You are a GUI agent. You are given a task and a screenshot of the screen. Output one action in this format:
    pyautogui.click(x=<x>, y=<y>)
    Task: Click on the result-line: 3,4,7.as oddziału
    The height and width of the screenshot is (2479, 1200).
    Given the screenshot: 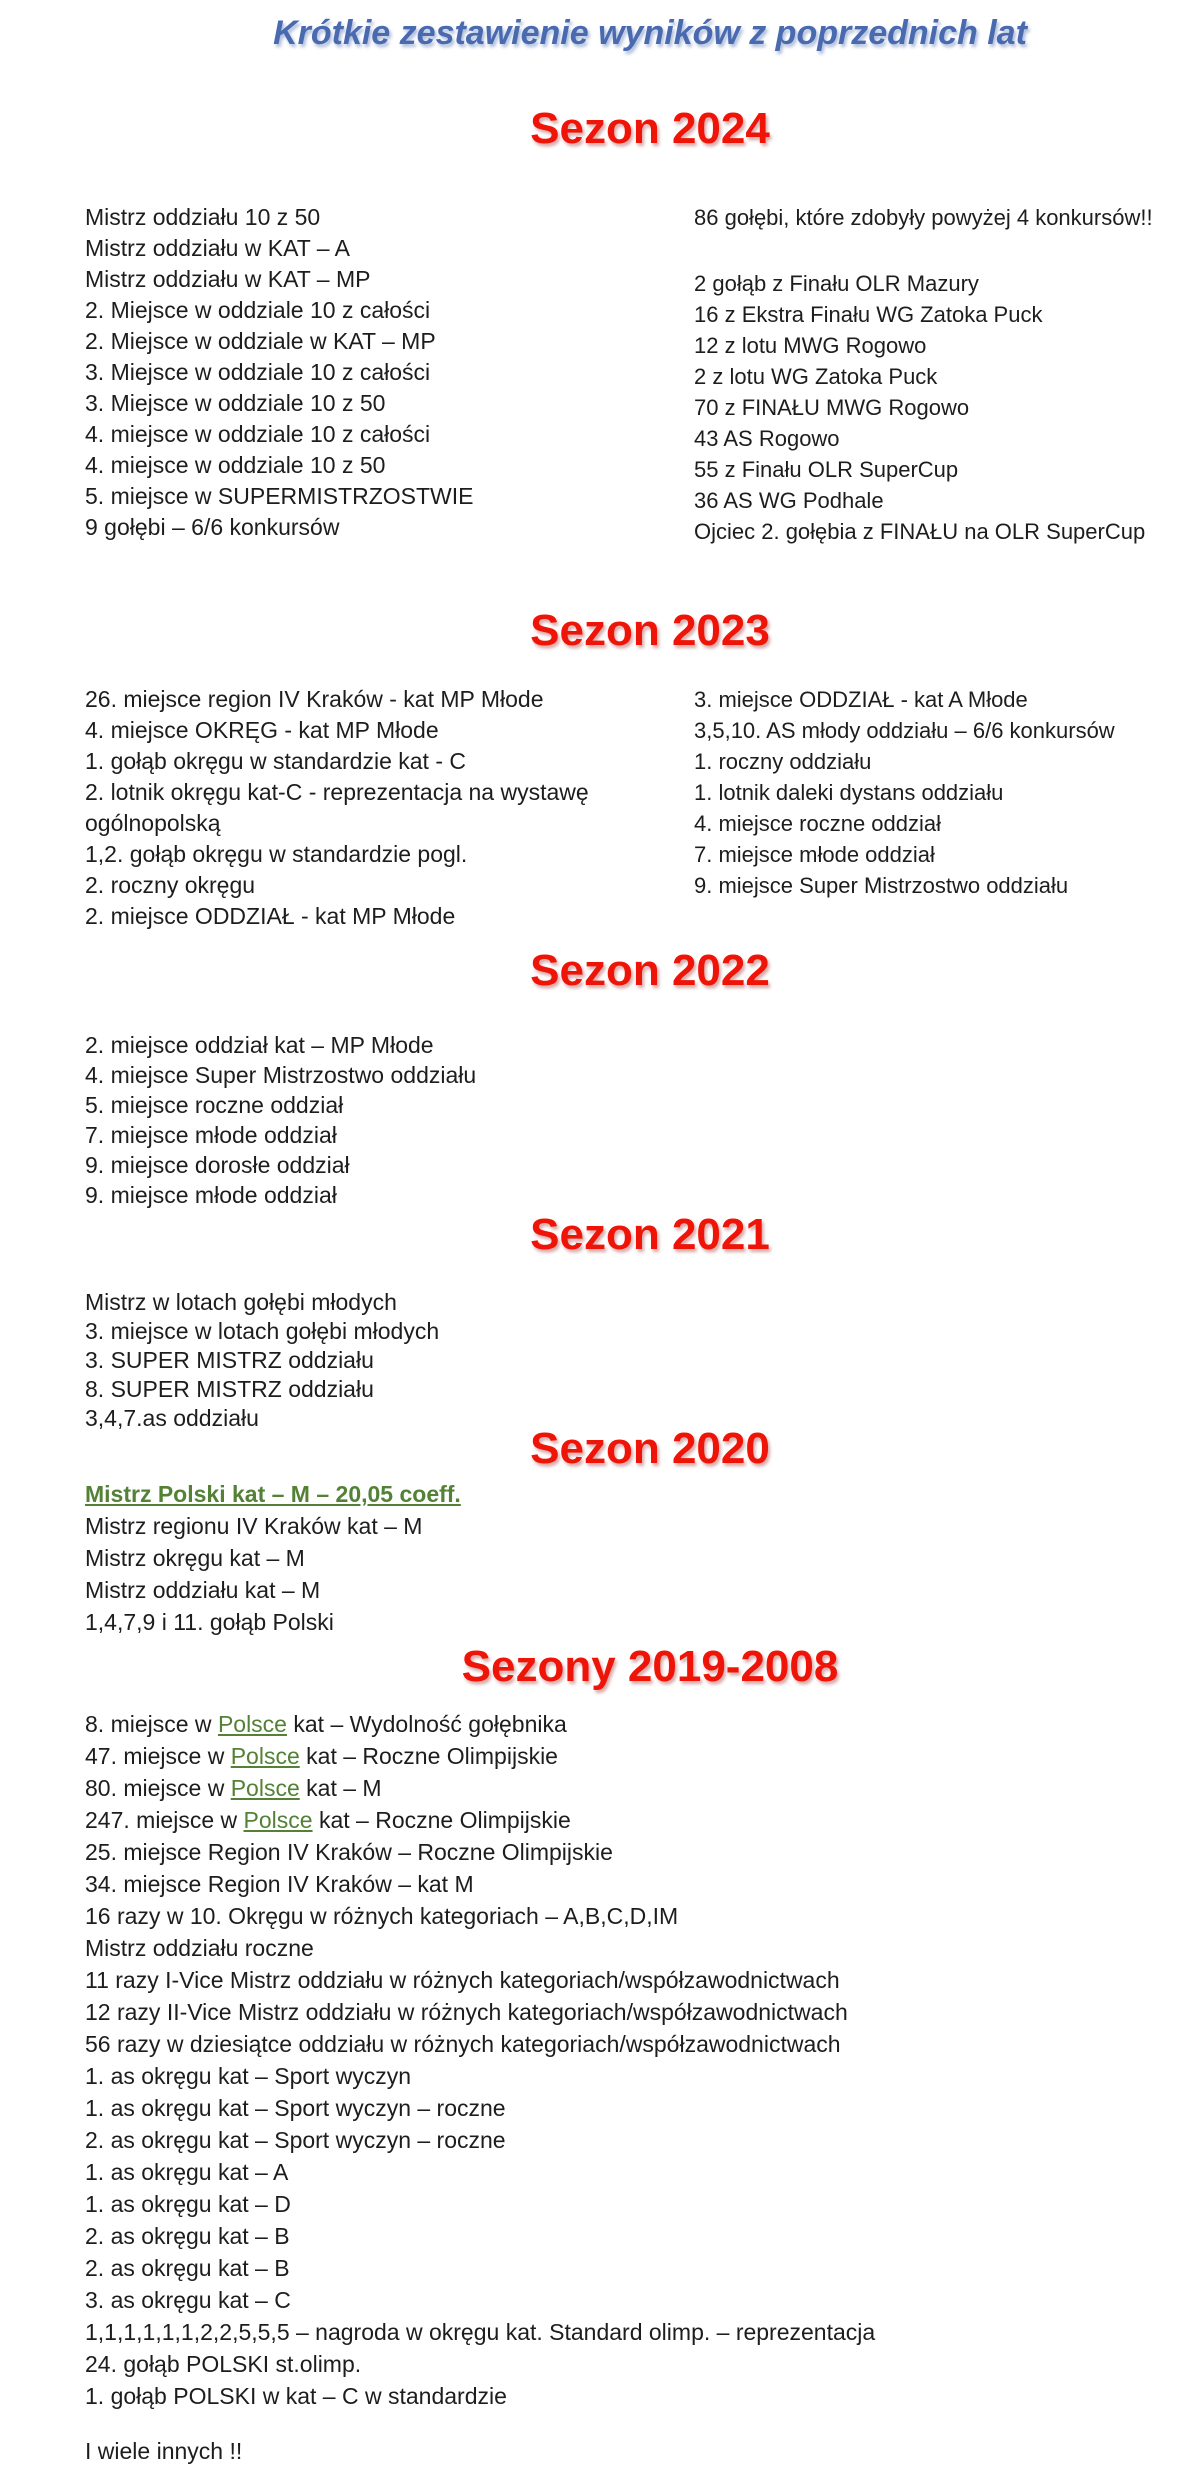 What is the action you would take?
    pyautogui.click(x=172, y=1418)
    